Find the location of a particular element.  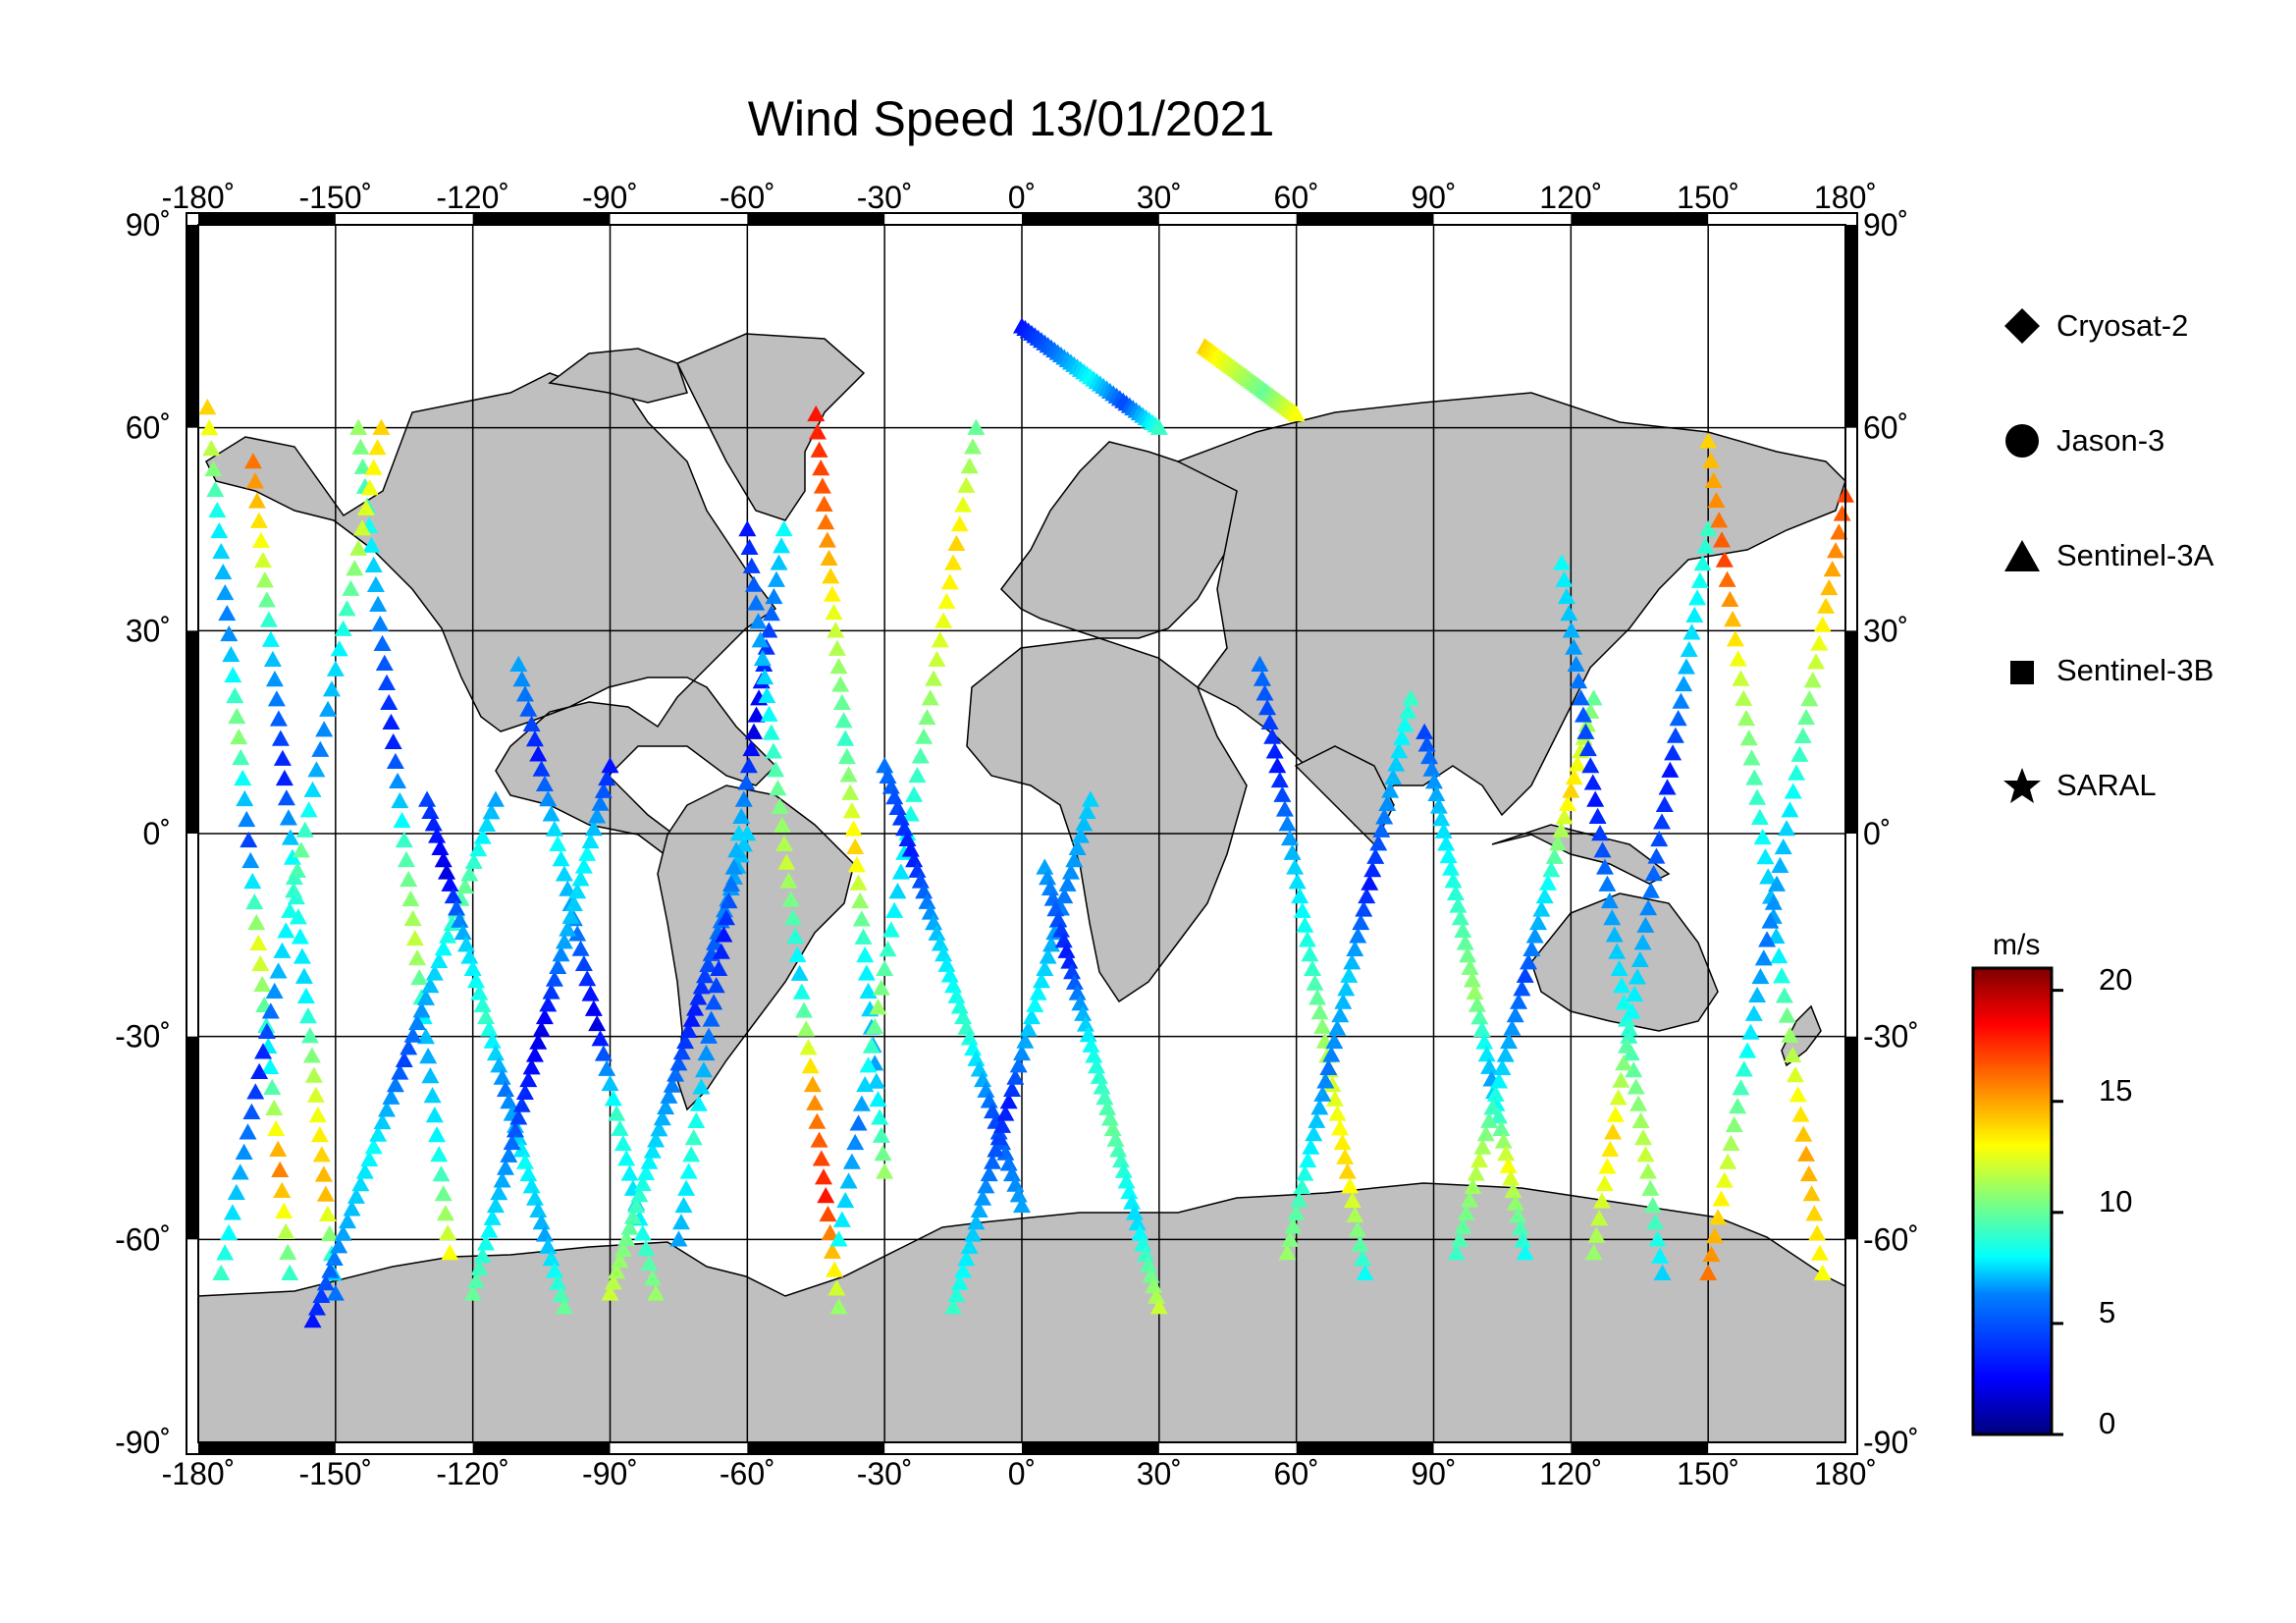

lat-tick-label-right: 60˚ is located at coordinates (1885, 428).